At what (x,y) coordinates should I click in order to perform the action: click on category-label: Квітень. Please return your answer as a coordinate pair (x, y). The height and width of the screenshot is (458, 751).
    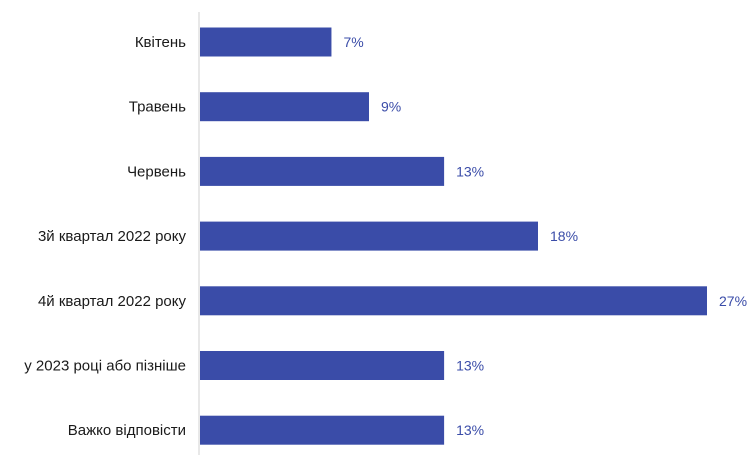
    Looking at the image, I should click on (160, 42).